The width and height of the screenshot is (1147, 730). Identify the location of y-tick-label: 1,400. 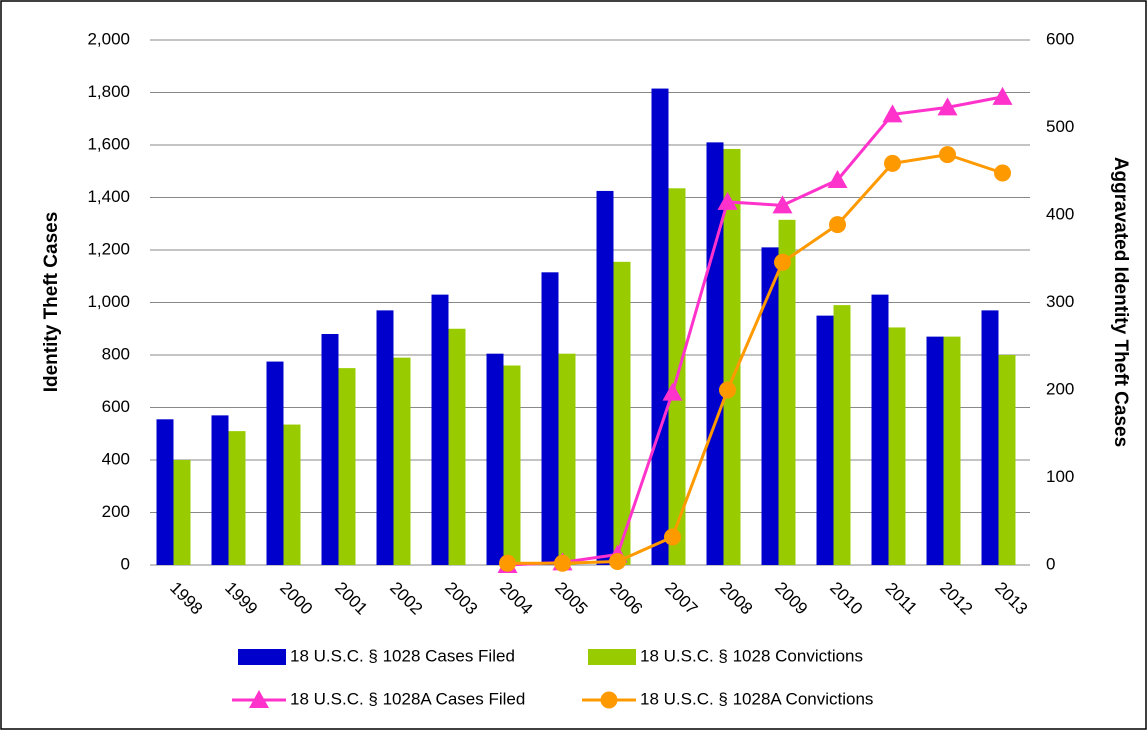
(108, 196).